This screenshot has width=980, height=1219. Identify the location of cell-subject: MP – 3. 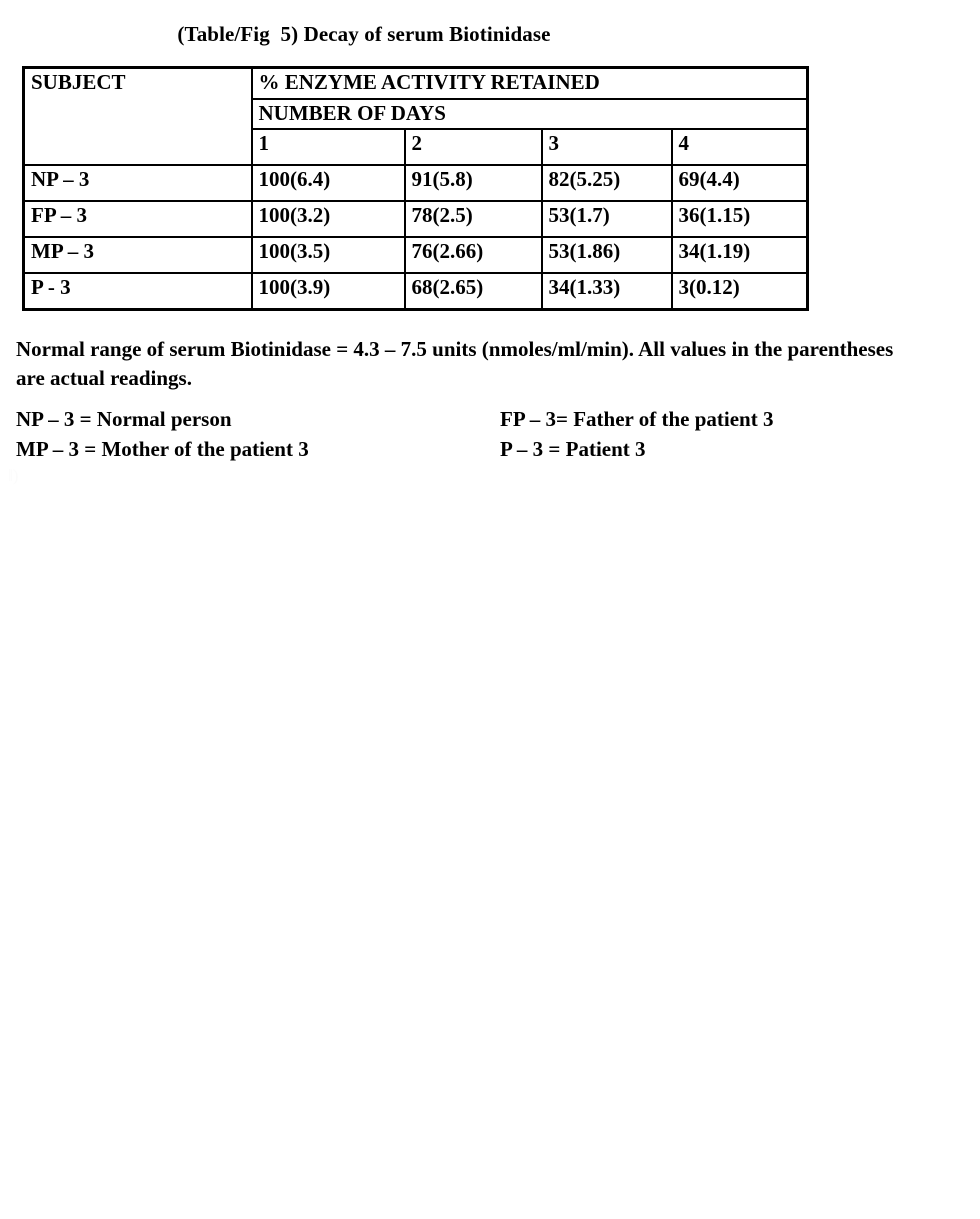
(137, 255).